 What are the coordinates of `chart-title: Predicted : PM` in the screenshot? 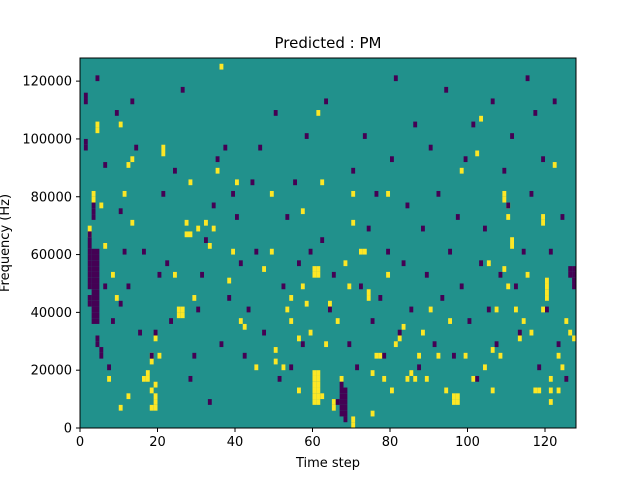 It's located at (328, 43).